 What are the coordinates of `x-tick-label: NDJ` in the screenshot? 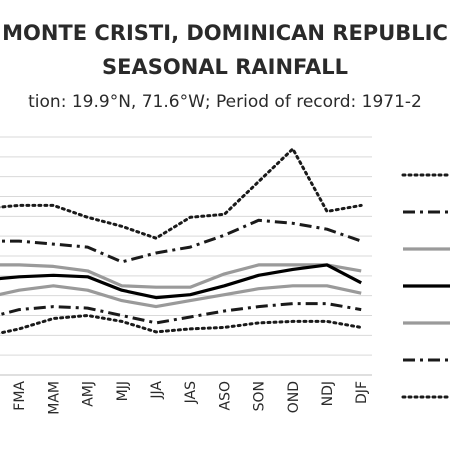 It's located at (328, 393).